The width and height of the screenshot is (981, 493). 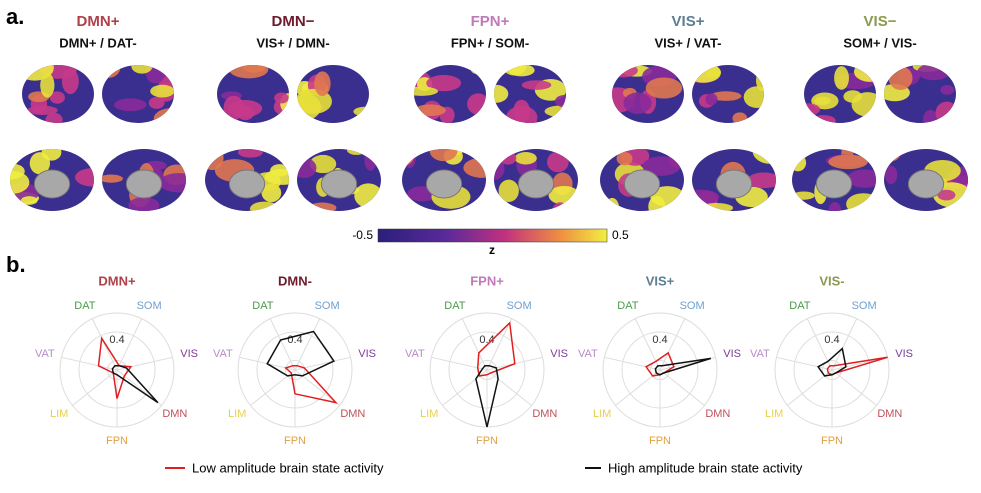 What do you see at coordinates (487, 441) in the screenshot?
I see `axis-label: FPN` at bounding box center [487, 441].